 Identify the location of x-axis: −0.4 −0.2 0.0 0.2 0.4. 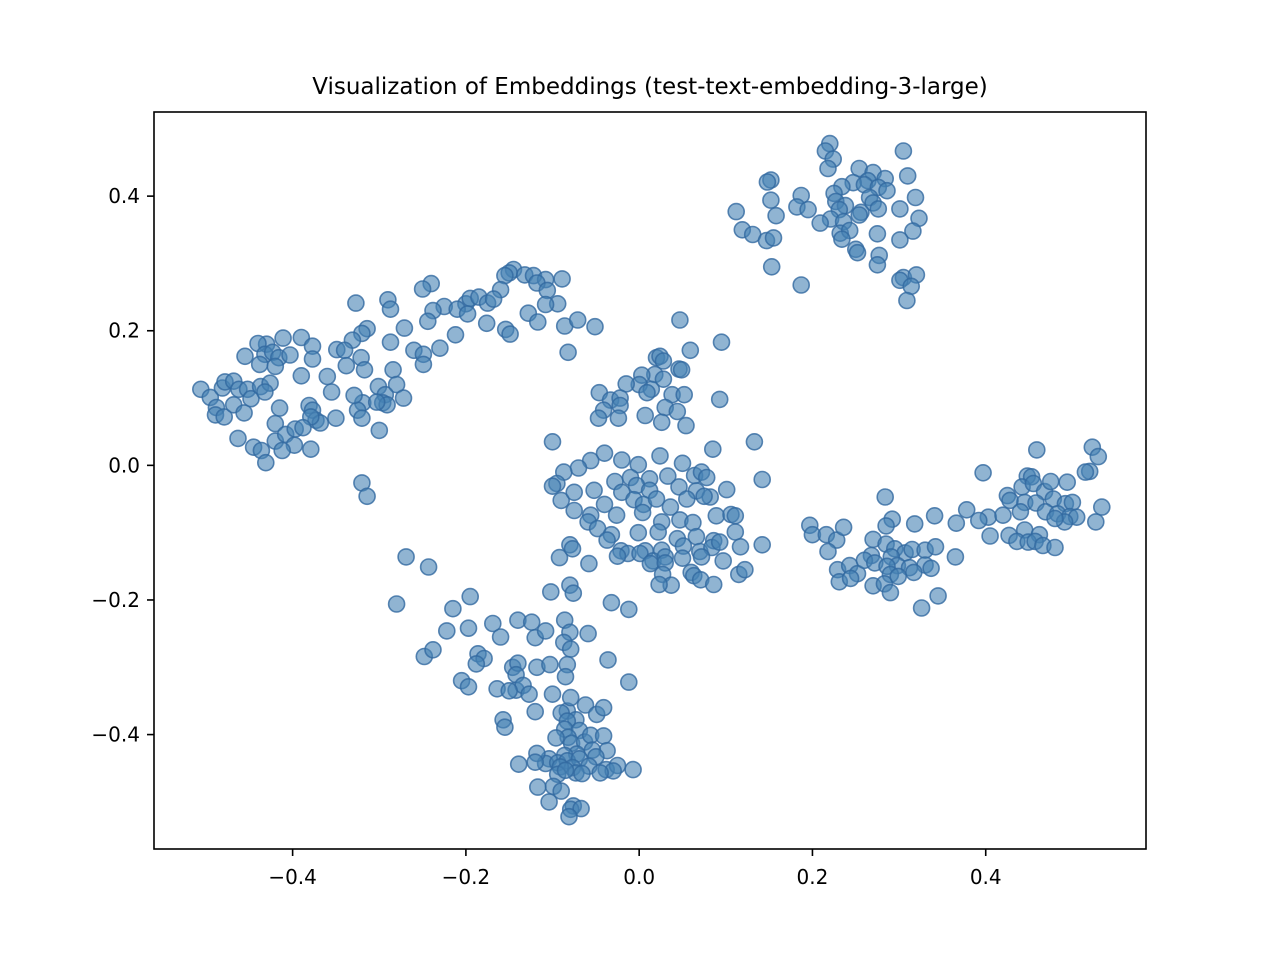
(635, 869).